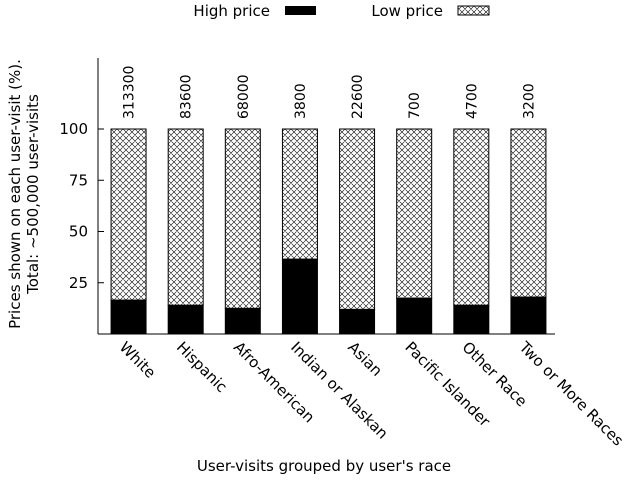 This screenshot has width=640, height=480. What do you see at coordinates (15, 194) in the screenshot?
I see `y-axis-title-line1: Prices shown on each user-visit (%).` at bounding box center [15, 194].